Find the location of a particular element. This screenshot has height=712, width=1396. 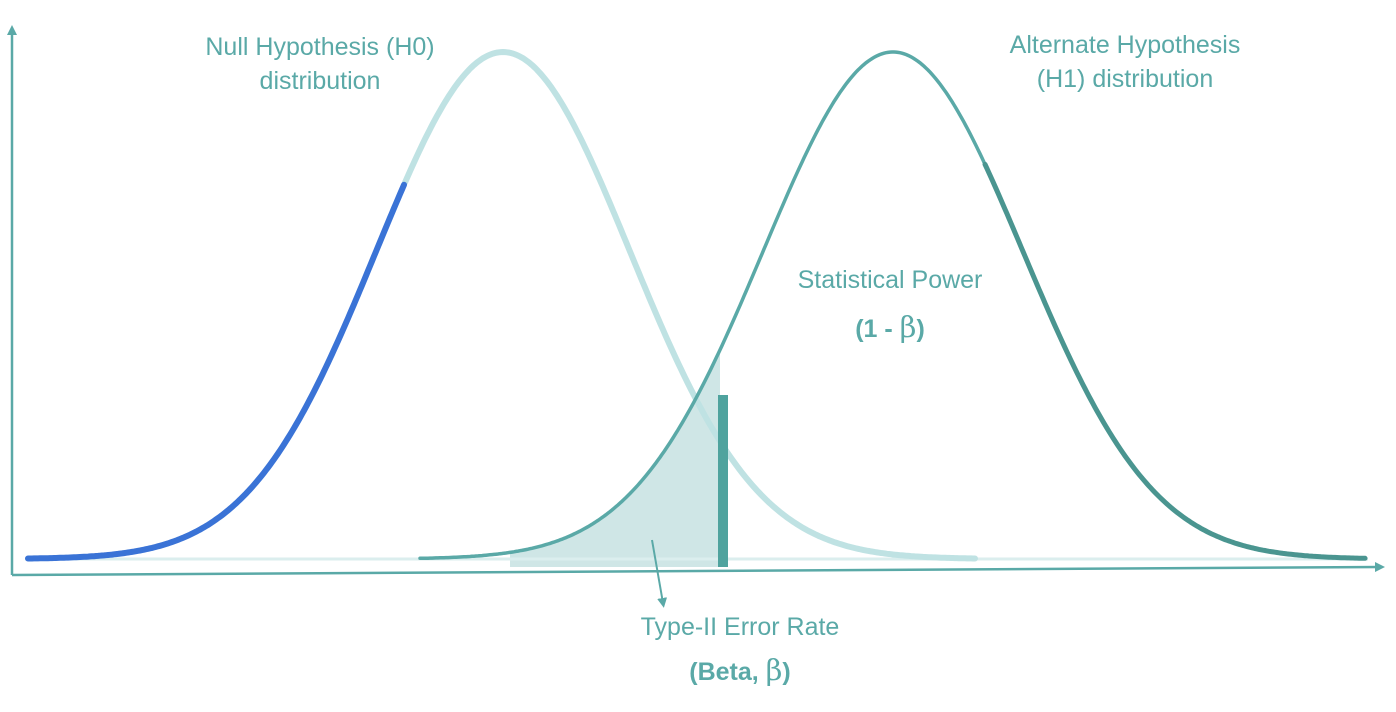

beta-pointer-arrow is located at coordinates (659, 573).